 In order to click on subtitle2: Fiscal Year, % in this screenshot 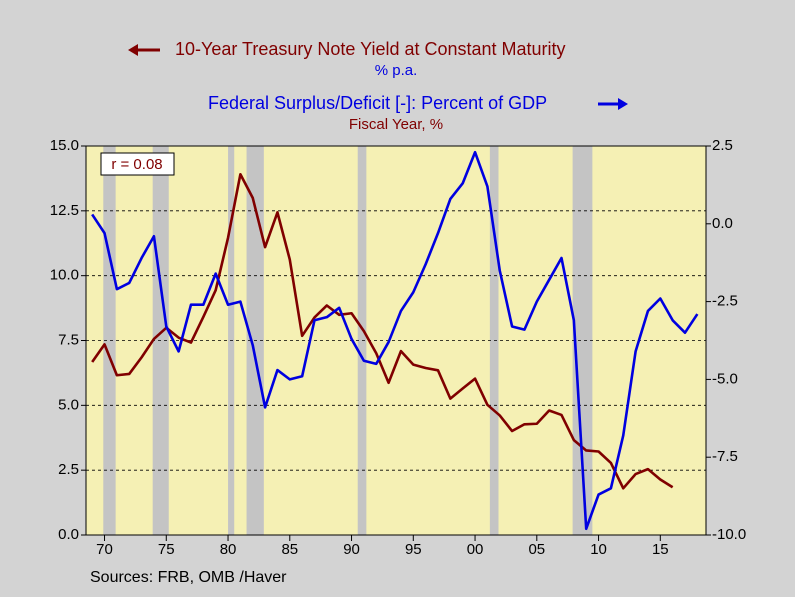, I will do `click(396, 124)`.